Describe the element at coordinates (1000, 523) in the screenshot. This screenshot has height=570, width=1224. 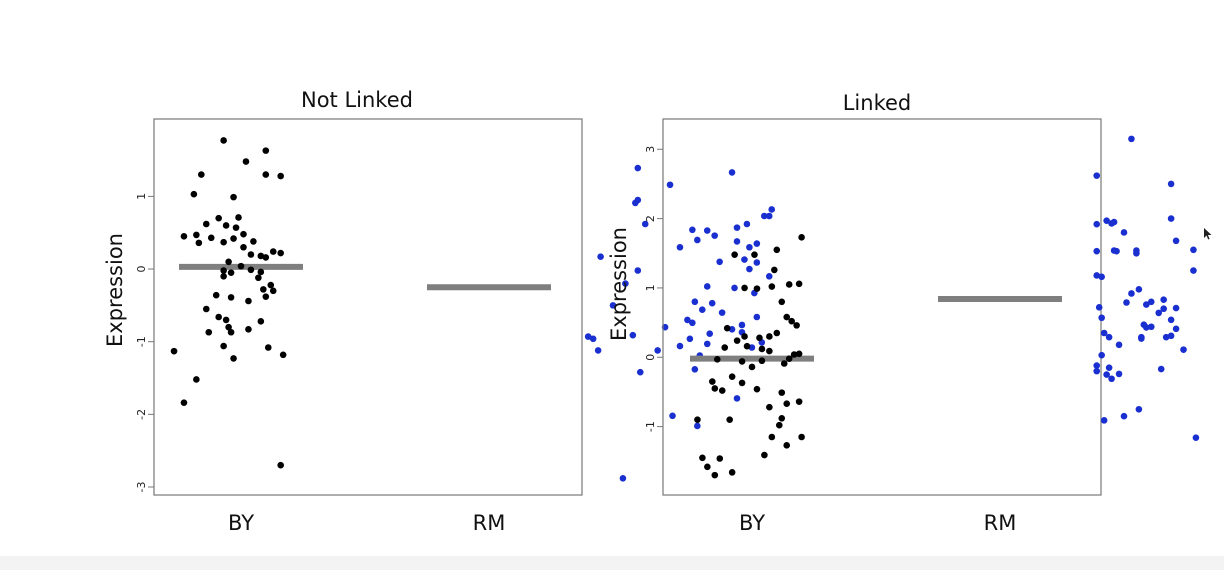
I see `x-category-label: RM` at that location.